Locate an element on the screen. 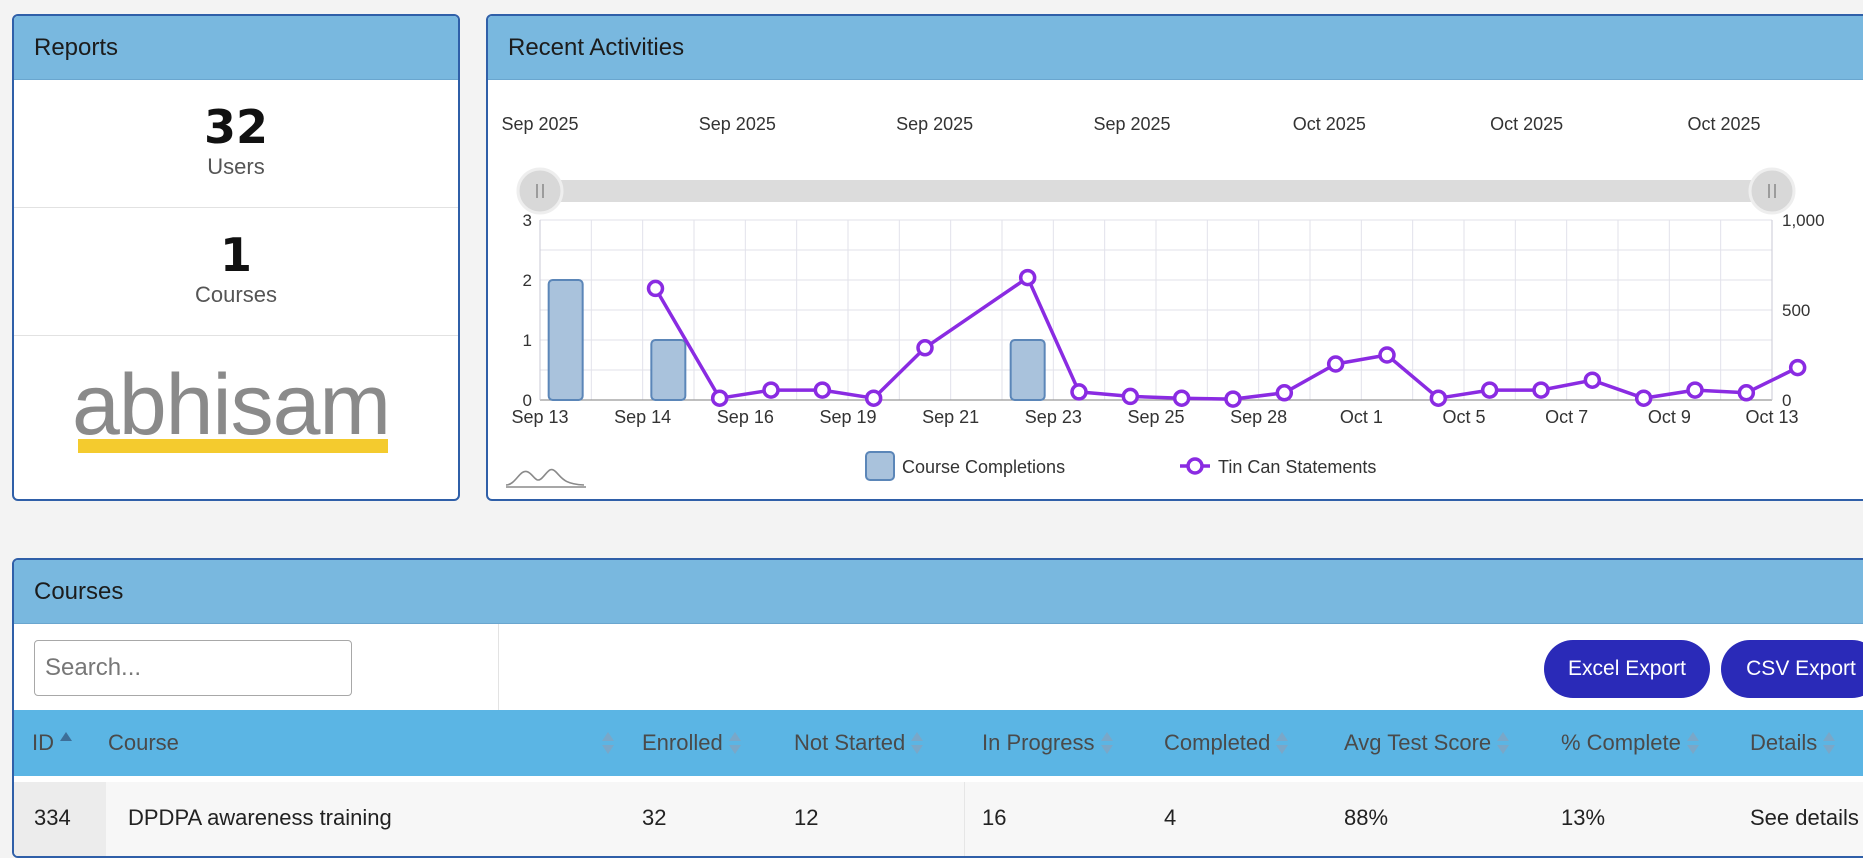 This screenshot has height=858, width=1863. y-left-tick-label: 0 is located at coordinates (527, 400).